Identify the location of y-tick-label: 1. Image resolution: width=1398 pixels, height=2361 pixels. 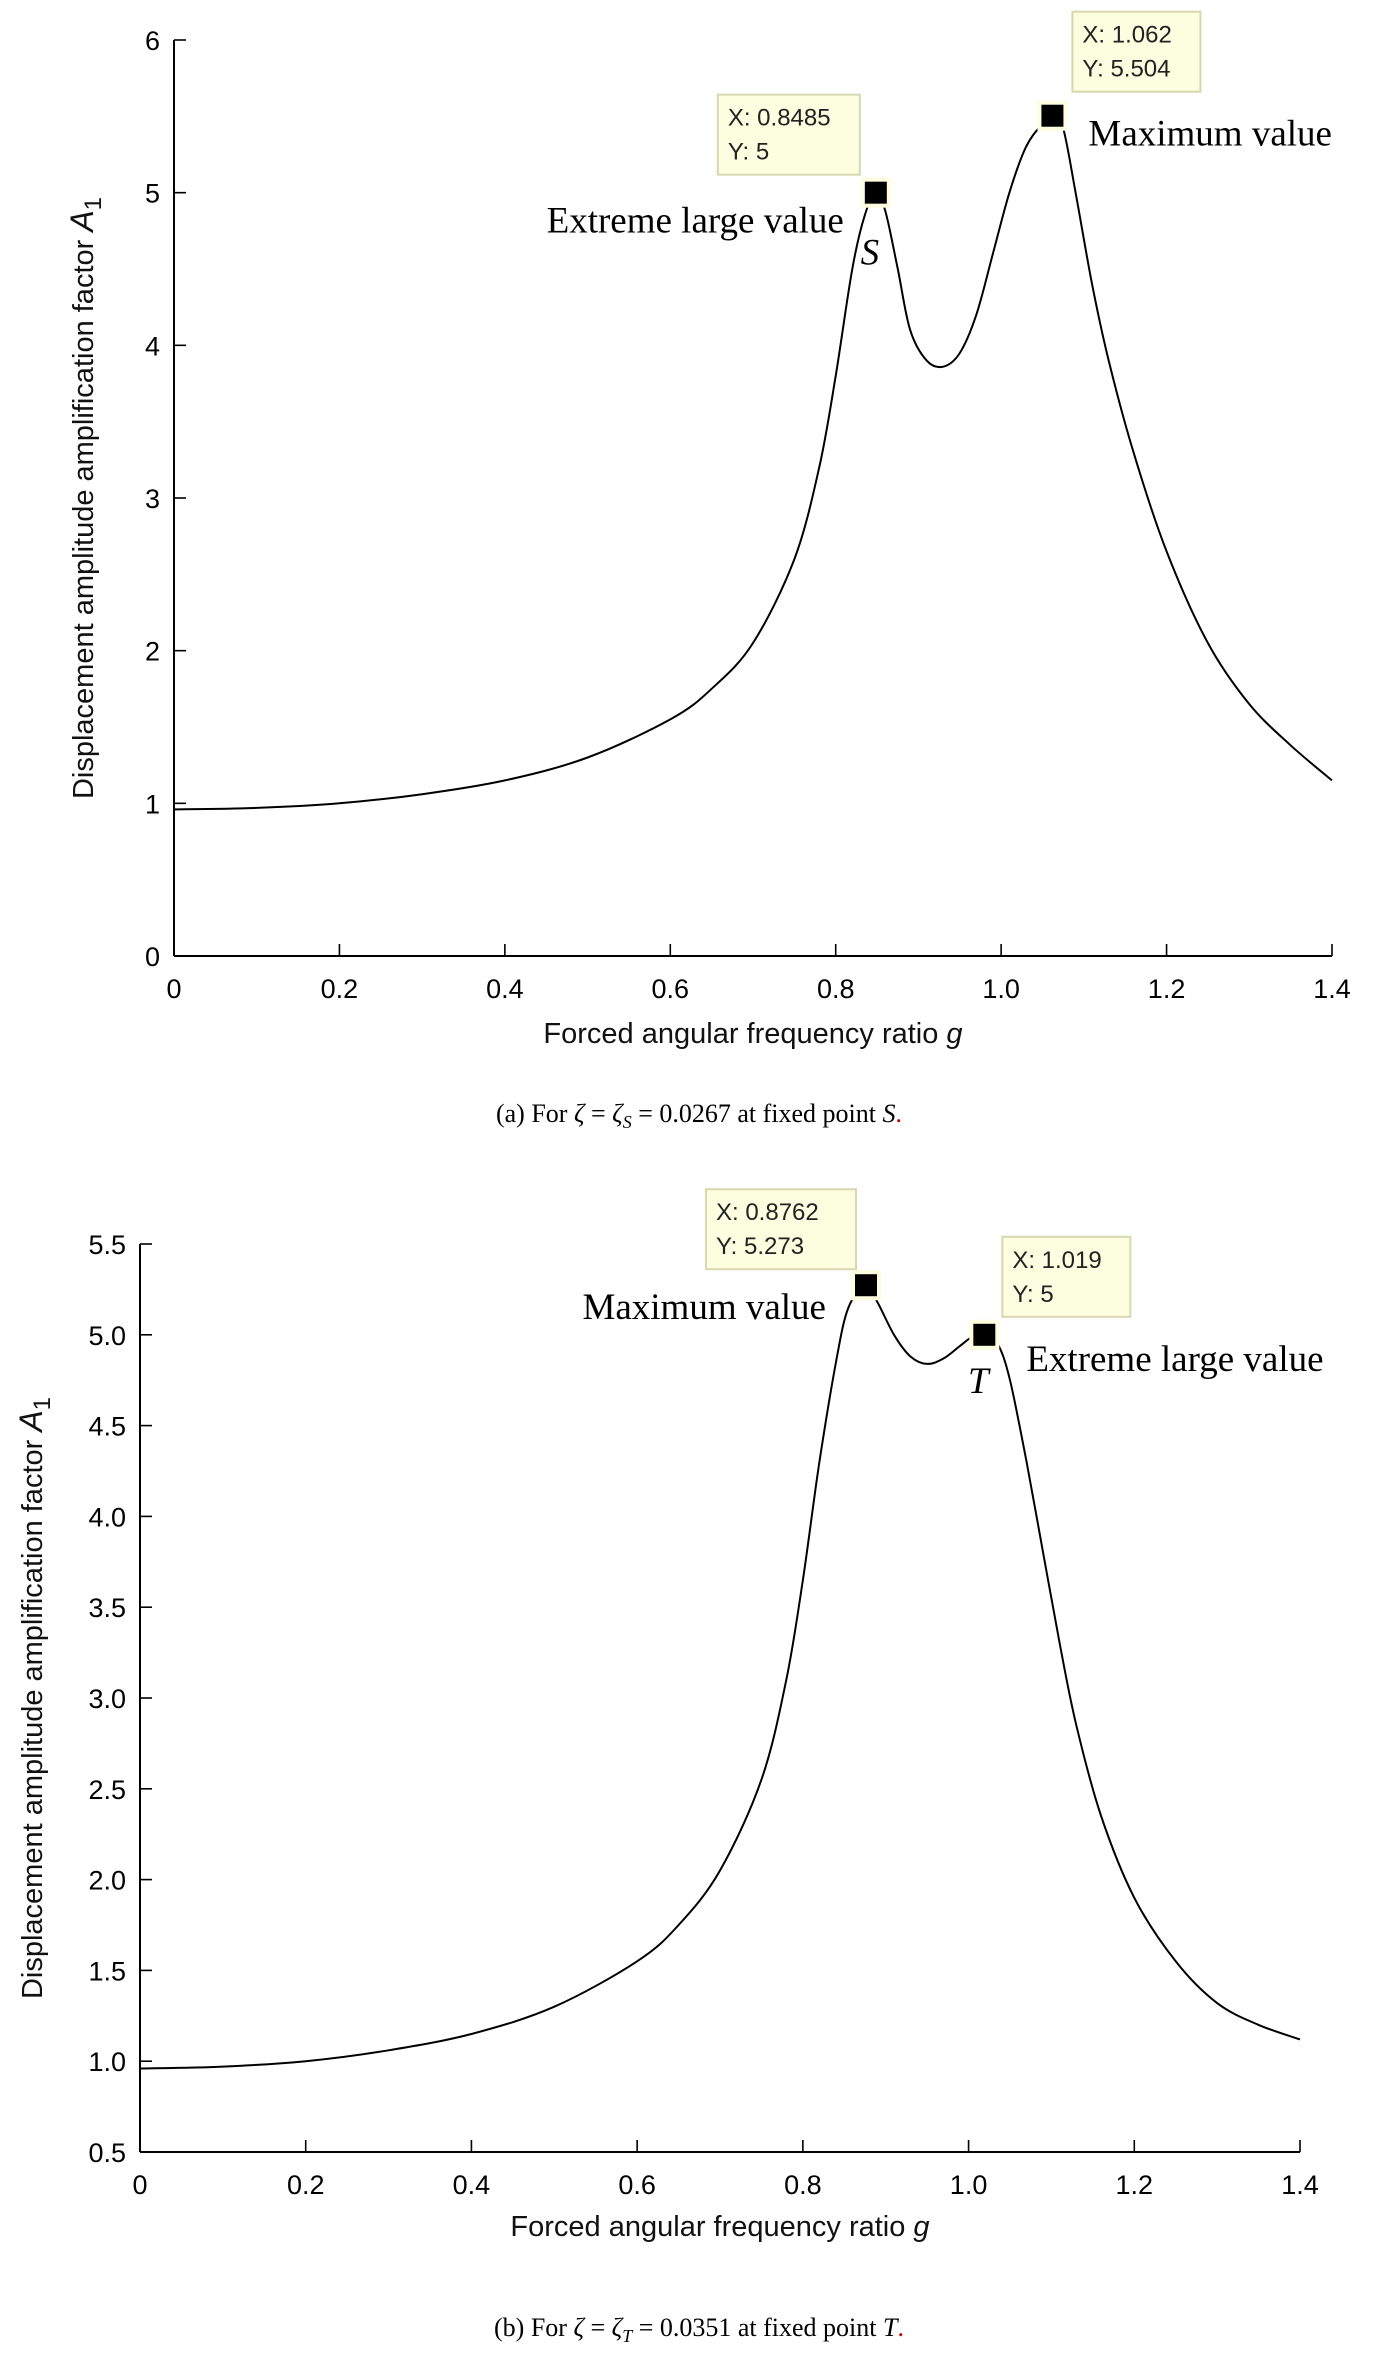
(152, 804).